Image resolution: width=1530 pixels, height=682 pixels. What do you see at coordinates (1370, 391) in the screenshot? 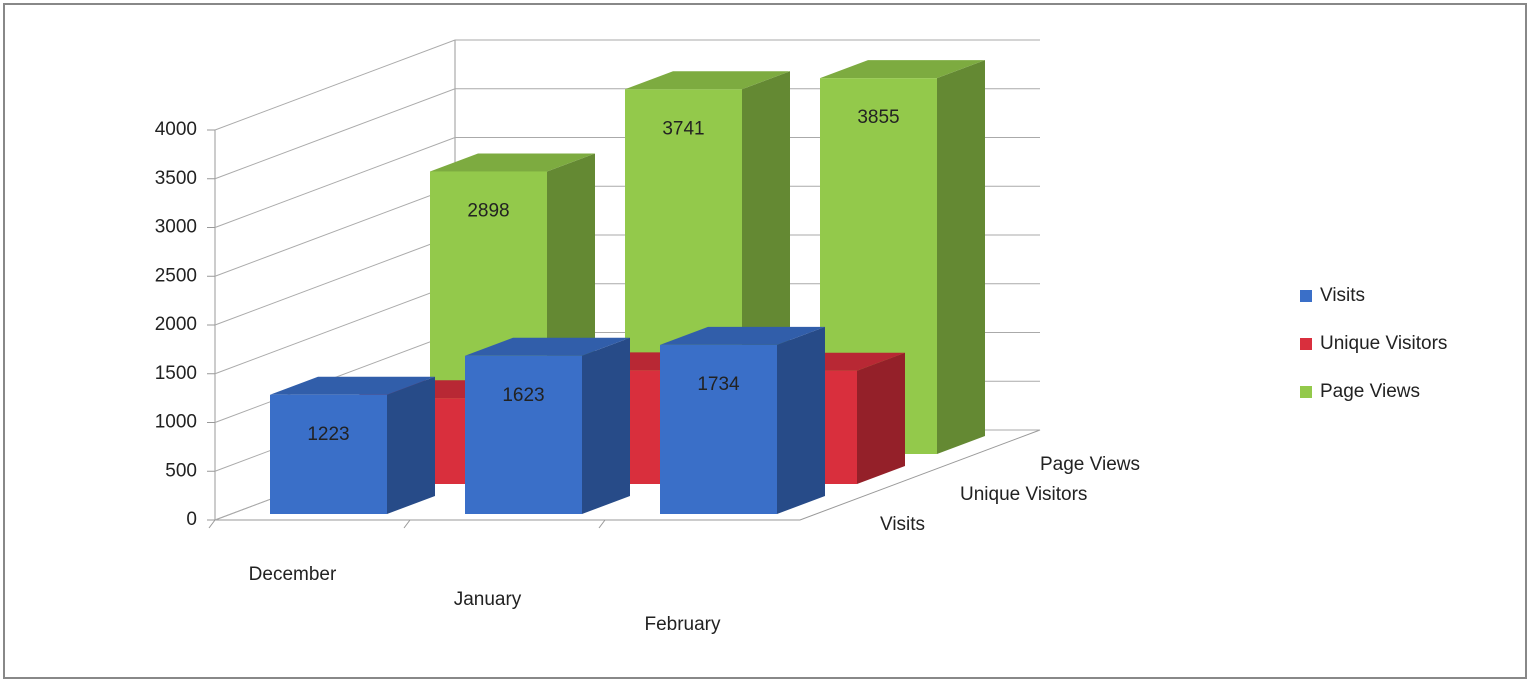
I see `legend-label: Page Views` at bounding box center [1370, 391].